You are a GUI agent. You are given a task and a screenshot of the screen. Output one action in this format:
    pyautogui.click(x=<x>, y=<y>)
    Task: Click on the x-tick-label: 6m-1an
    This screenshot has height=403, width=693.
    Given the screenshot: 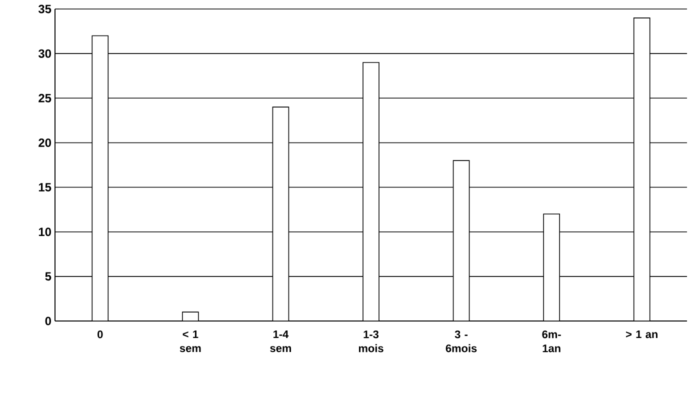 What is the action you would take?
    pyautogui.click(x=551, y=341)
    